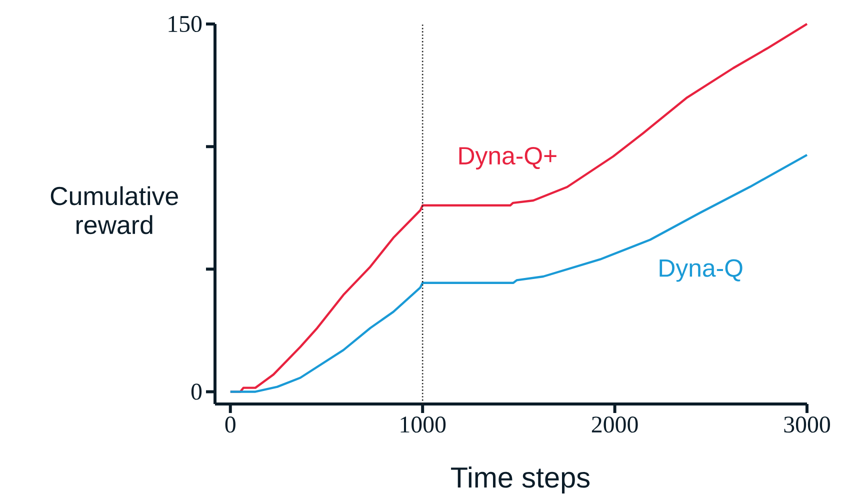  I want to click on x-axis-title: Time steps, so click(520, 480).